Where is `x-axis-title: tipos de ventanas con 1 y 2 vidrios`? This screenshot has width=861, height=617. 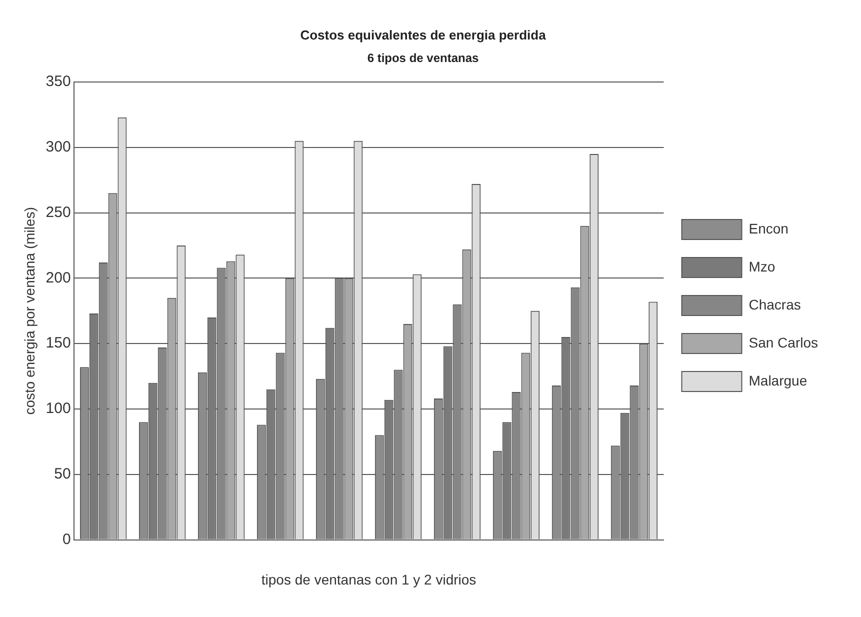 x-axis-title: tipos de ventanas con 1 y 2 vidrios is located at coordinates (368, 579).